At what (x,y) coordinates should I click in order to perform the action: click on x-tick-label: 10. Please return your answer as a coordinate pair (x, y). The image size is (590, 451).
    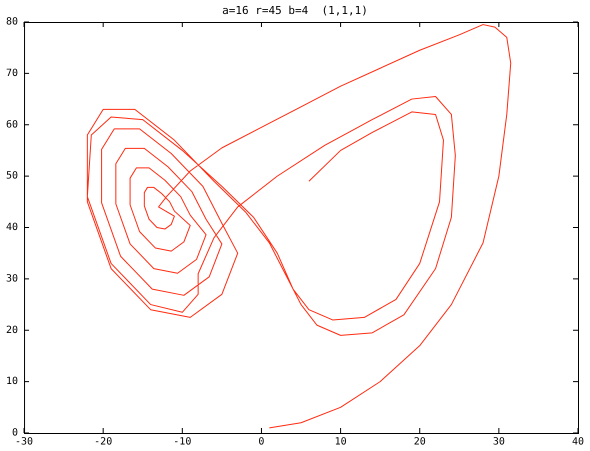
    Looking at the image, I should click on (340, 442).